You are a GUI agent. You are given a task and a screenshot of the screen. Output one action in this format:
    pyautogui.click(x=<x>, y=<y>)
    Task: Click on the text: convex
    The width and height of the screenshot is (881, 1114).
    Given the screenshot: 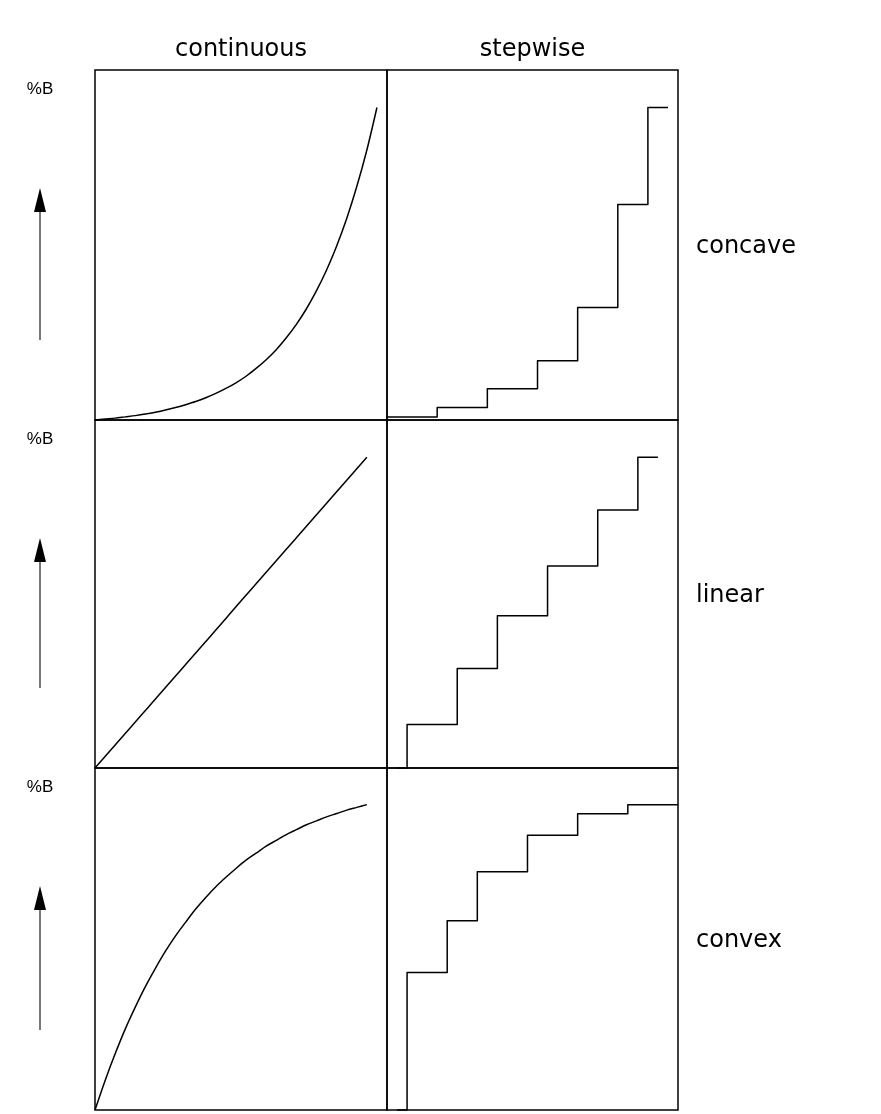 What is the action you would take?
    pyautogui.click(x=739, y=939)
    